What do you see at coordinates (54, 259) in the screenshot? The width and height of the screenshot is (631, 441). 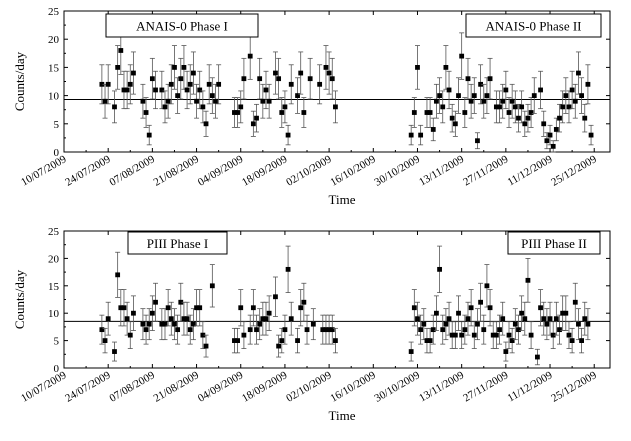 I see `y-tick-label: 20` at bounding box center [54, 259].